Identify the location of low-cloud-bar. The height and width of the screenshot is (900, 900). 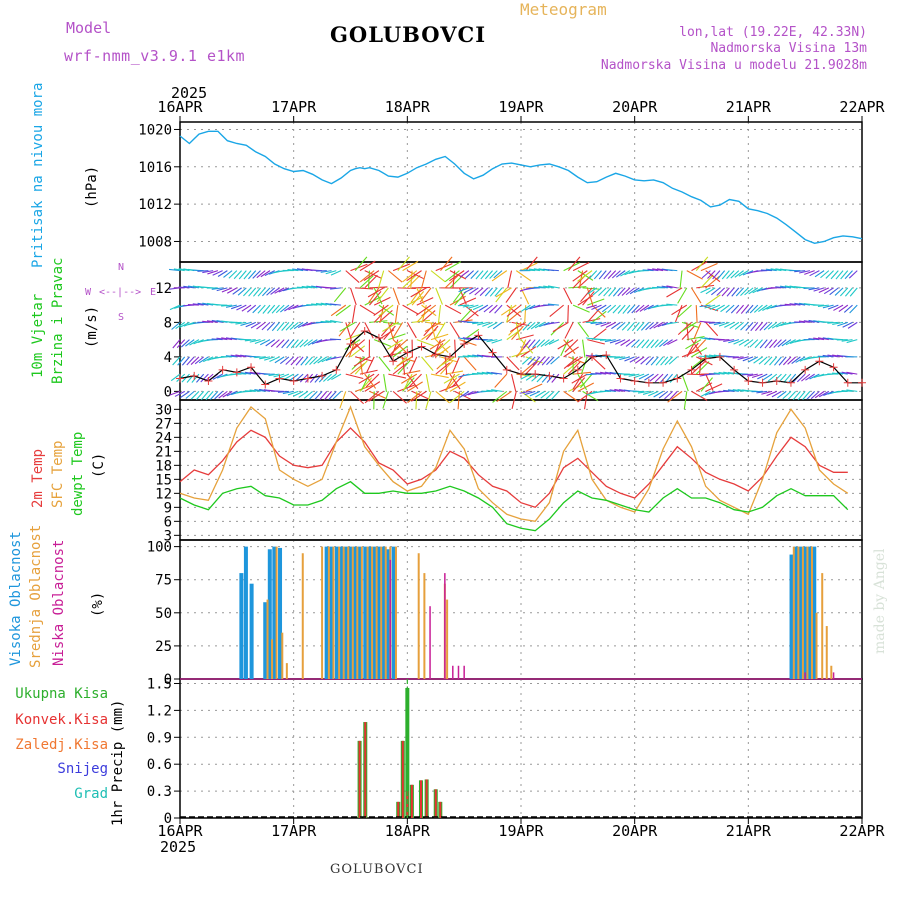
(458, 672).